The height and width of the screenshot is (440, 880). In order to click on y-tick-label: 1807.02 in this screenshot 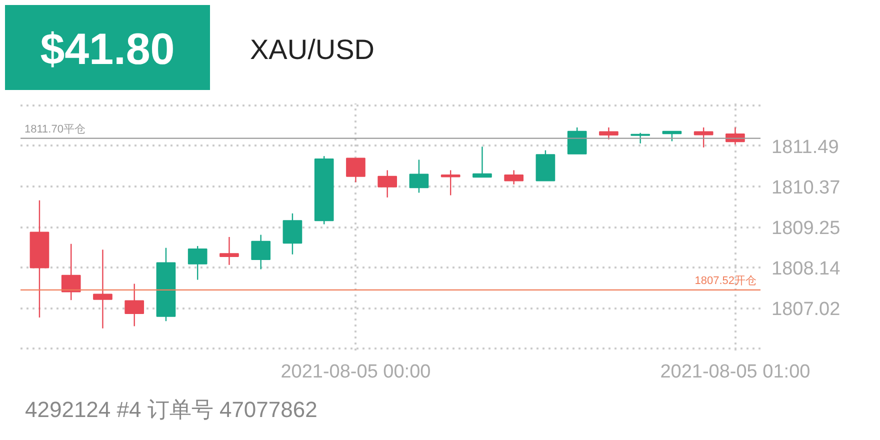, I will do `click(806, 309)`.